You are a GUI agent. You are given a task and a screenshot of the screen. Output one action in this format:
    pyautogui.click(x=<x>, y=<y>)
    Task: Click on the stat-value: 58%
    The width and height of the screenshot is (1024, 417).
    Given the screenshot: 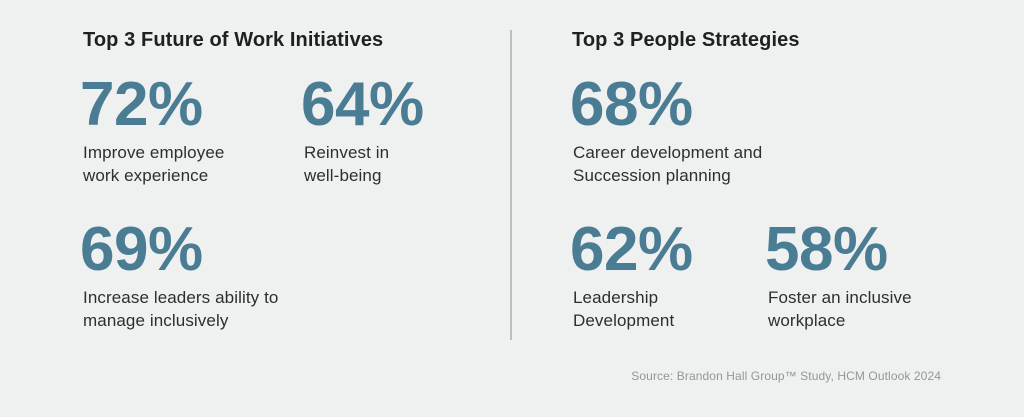 What is the action you would take?
    pyautogui.click(x=826, y=249)
    